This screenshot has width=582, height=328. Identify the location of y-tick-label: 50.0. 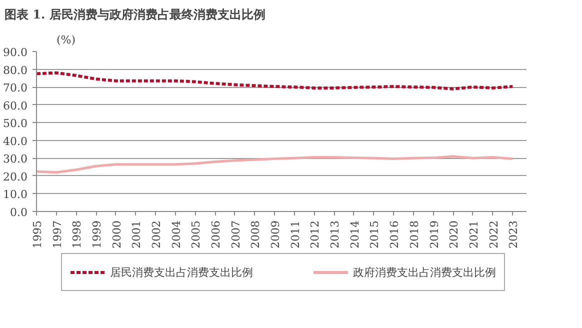
(15, 123).